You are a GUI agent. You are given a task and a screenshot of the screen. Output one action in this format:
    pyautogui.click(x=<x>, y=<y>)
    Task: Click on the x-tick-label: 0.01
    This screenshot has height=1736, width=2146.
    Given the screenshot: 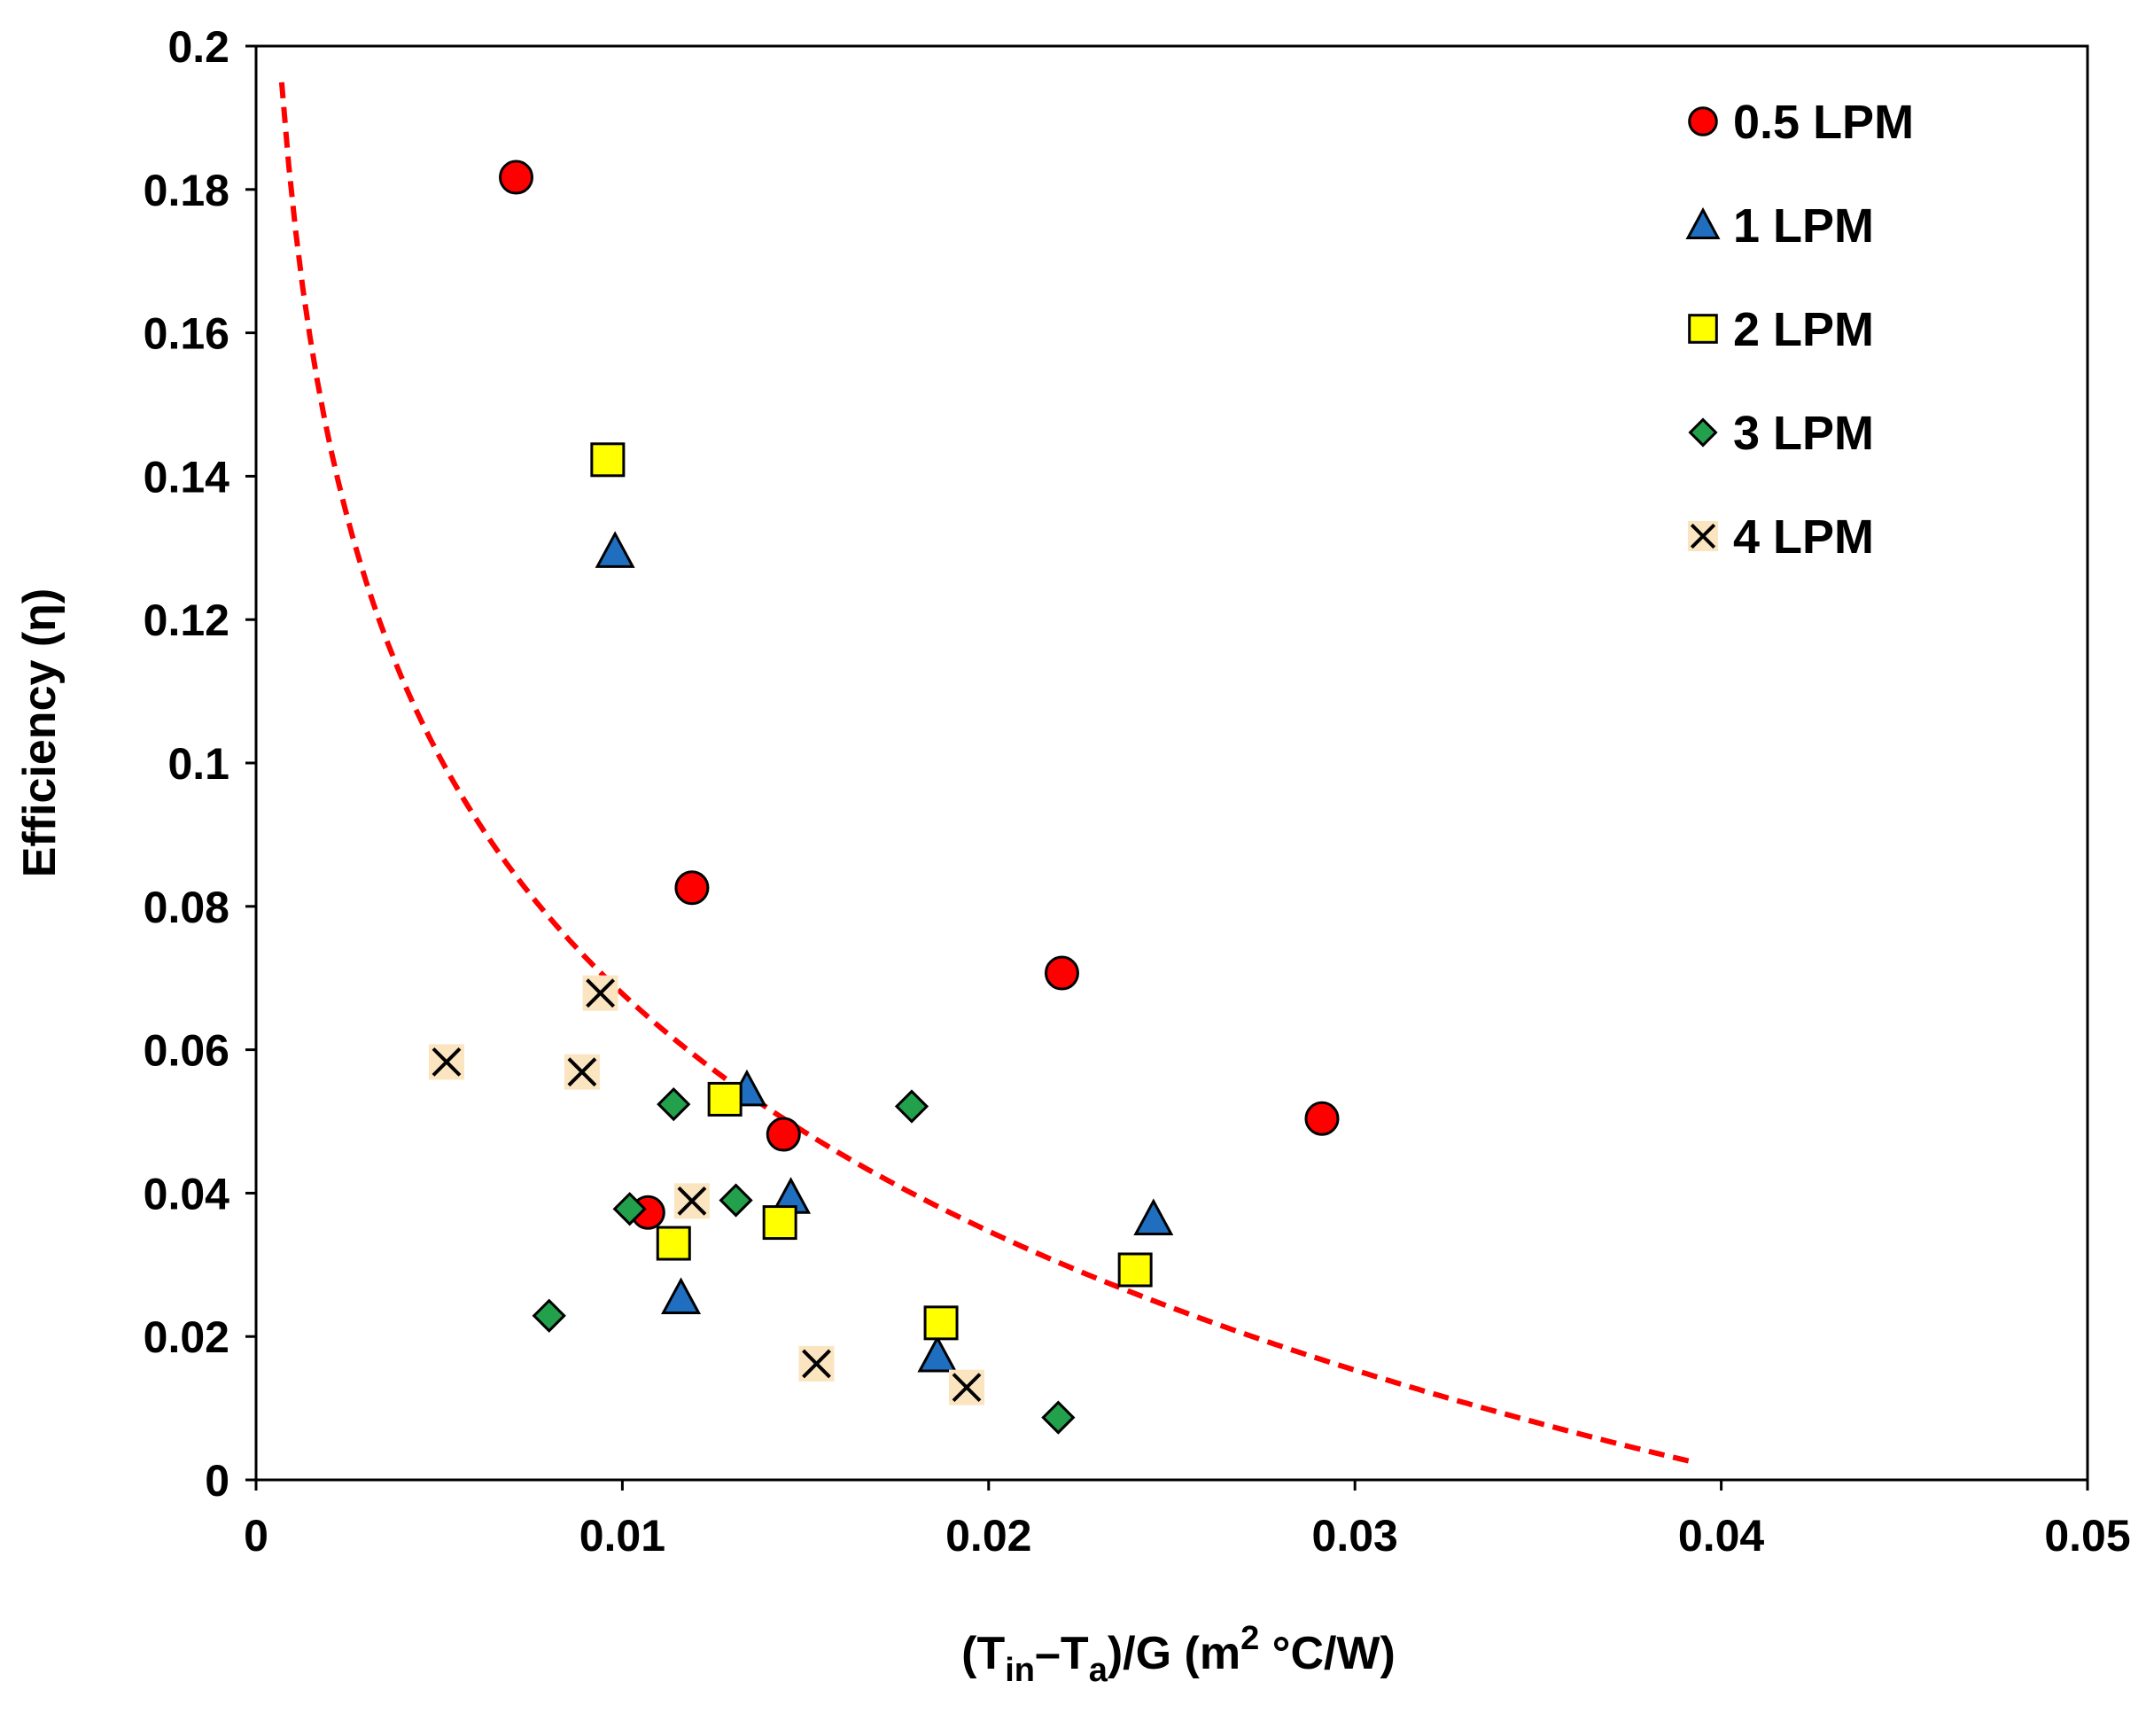 What is the action you would take?
    pyautogui.click(x=622, y=1536)
    